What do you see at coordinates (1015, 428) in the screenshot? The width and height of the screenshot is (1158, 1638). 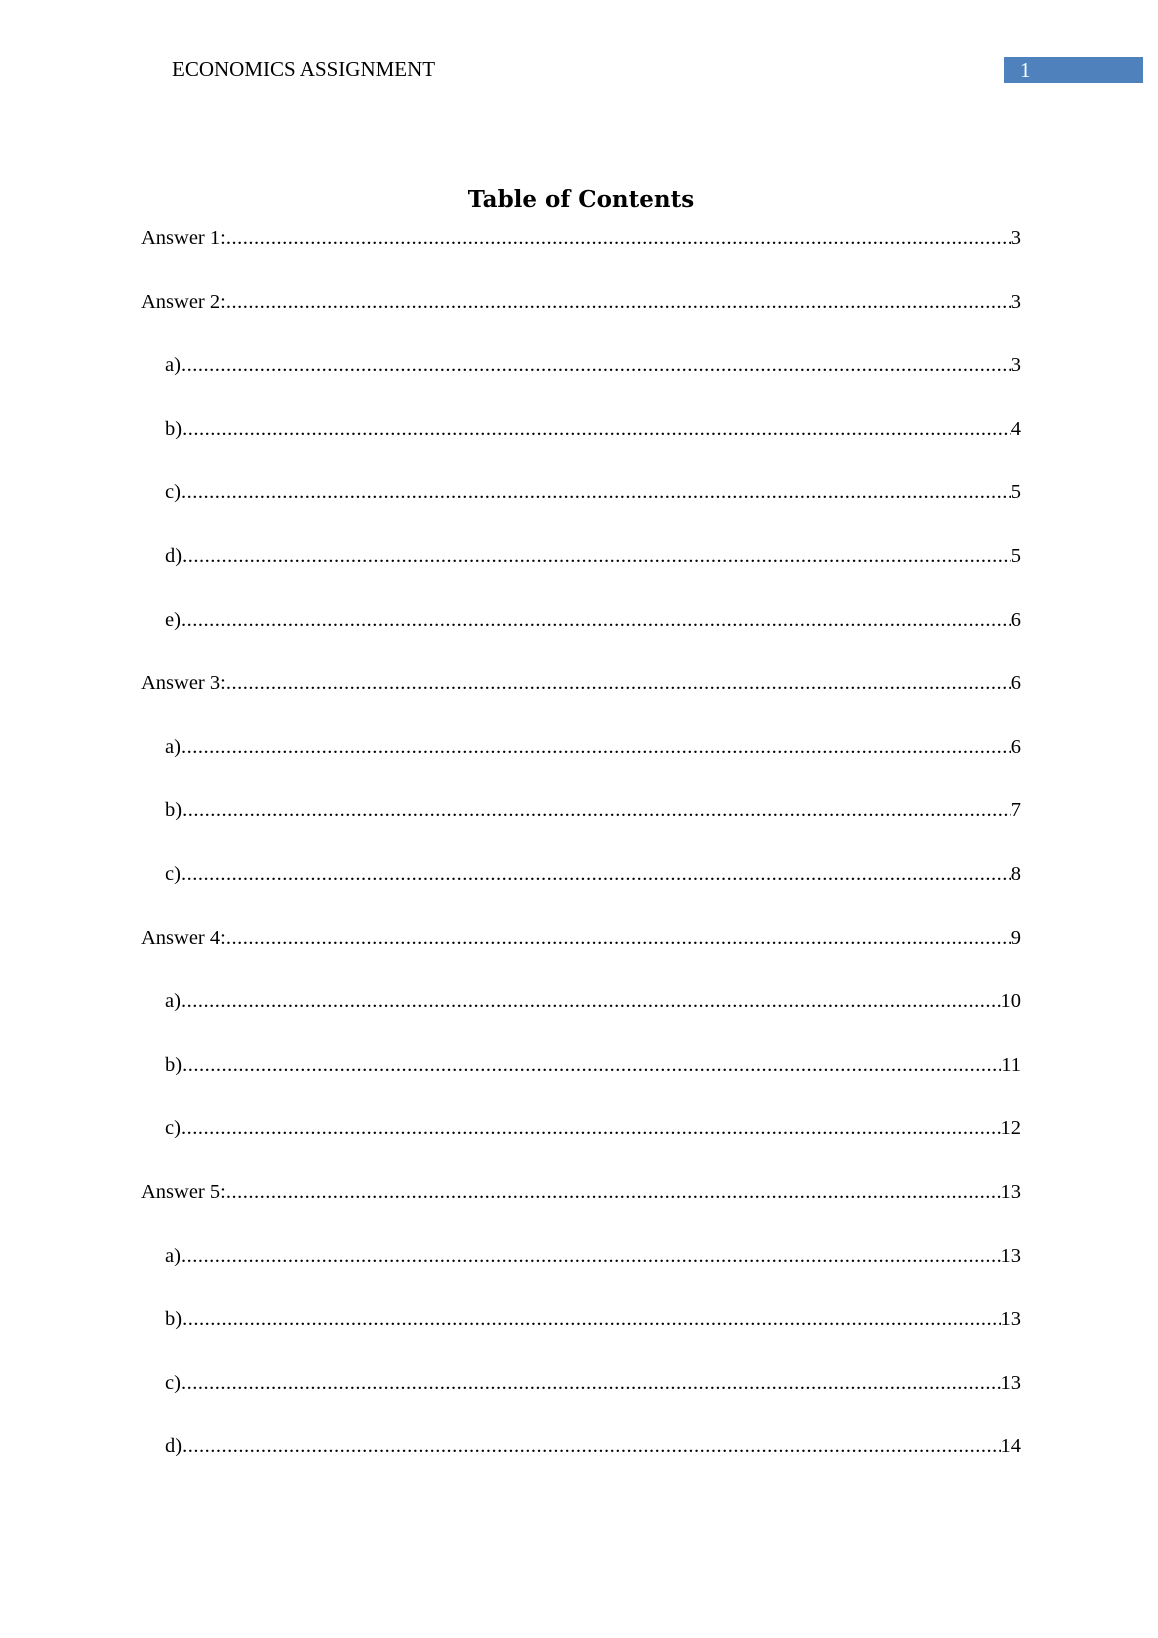 I see `toc-entry-page: 4` at bounding box center [1015, 428].